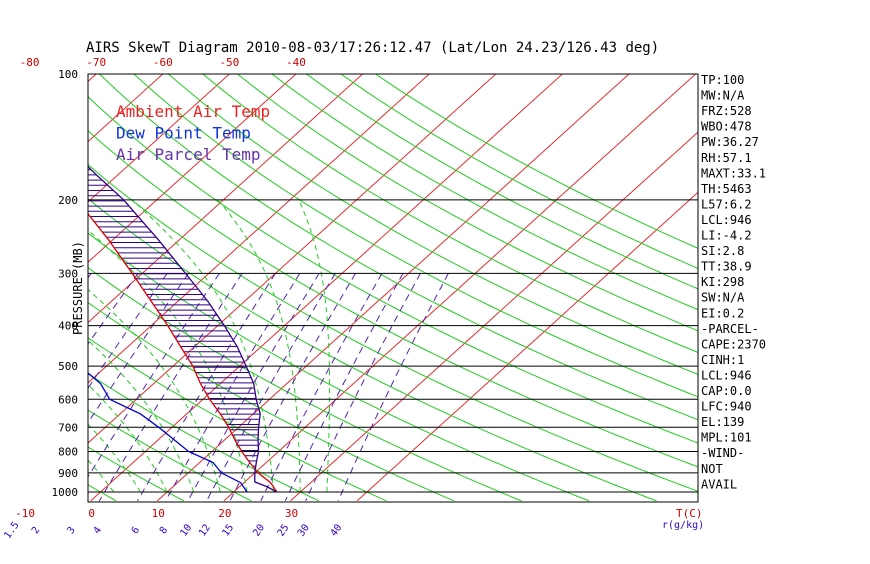 The width and height of the screenshot is (870, 564). What do you see at coordinates (98, 530) in the screenshot?
I see `mixing-ratio-tick-label: 4` at bounding box center [98, 530].